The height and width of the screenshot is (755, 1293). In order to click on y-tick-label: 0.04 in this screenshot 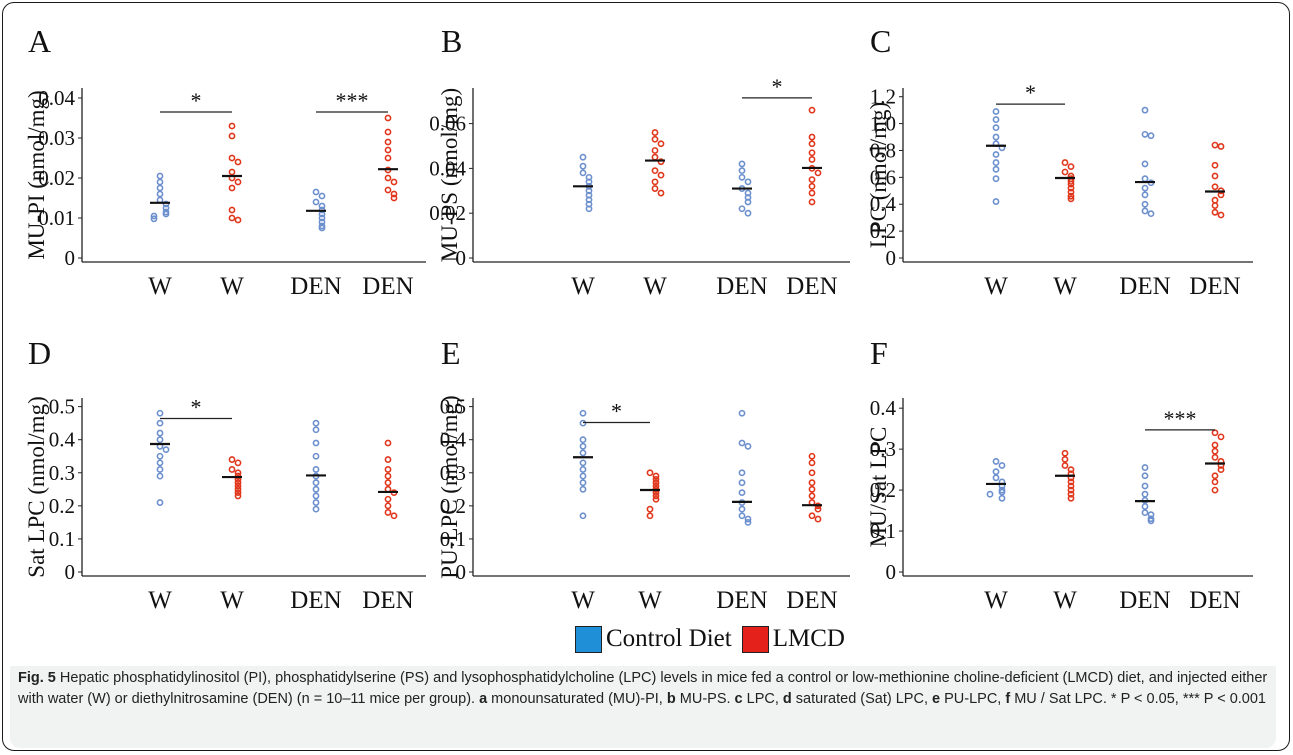, I will do `click(56, 98)`.